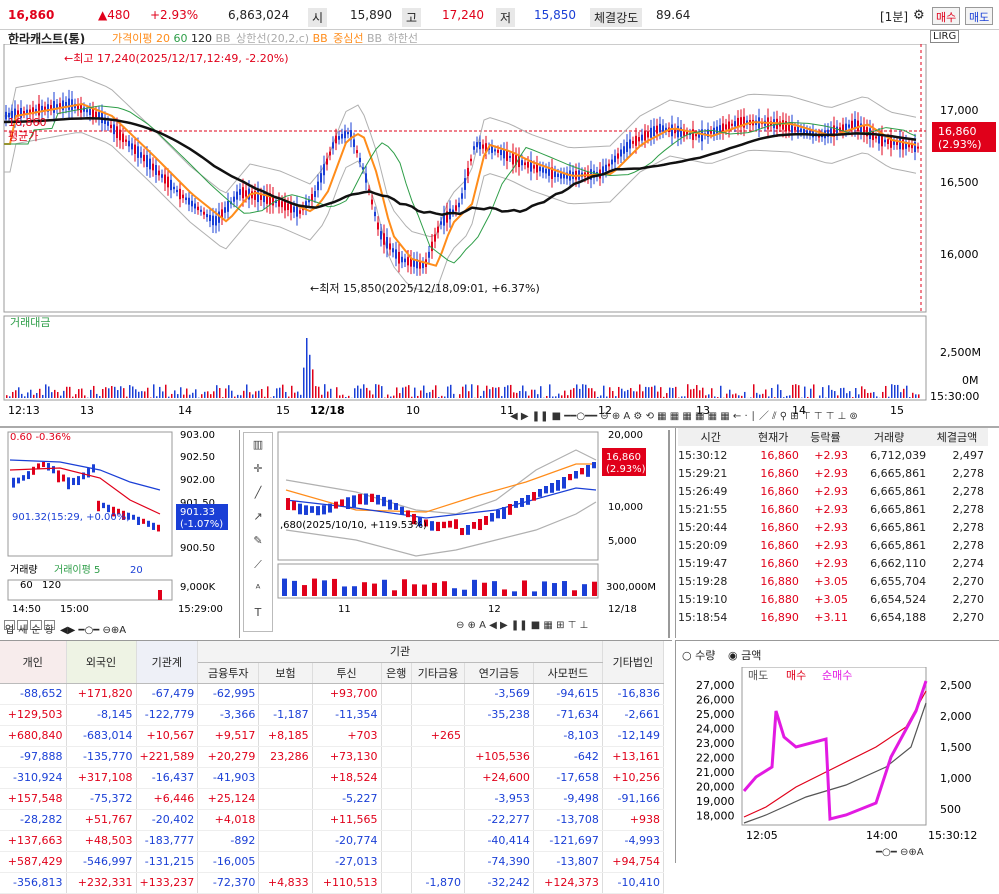 The height and width of the screenshot is (894, 999). What do you see at coordinates (900, 852) in the screenshot?
I see `flow-toolbar: ━○━ ⊖⊕A` at bounding box center [900, 852].